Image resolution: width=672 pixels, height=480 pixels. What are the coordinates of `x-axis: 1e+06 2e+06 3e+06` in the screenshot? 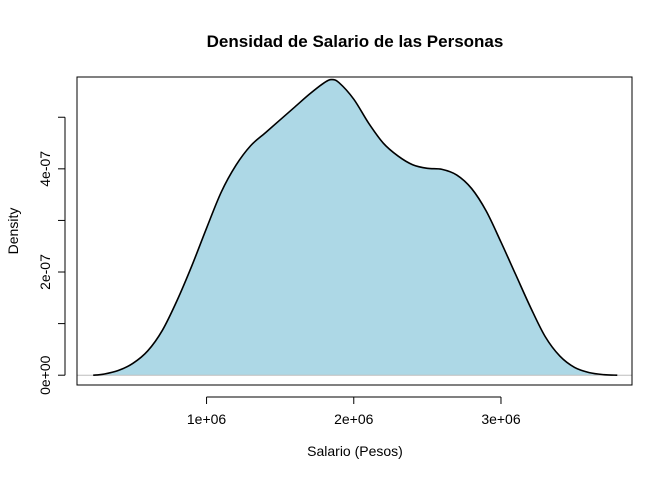 It's located at (354, 411).